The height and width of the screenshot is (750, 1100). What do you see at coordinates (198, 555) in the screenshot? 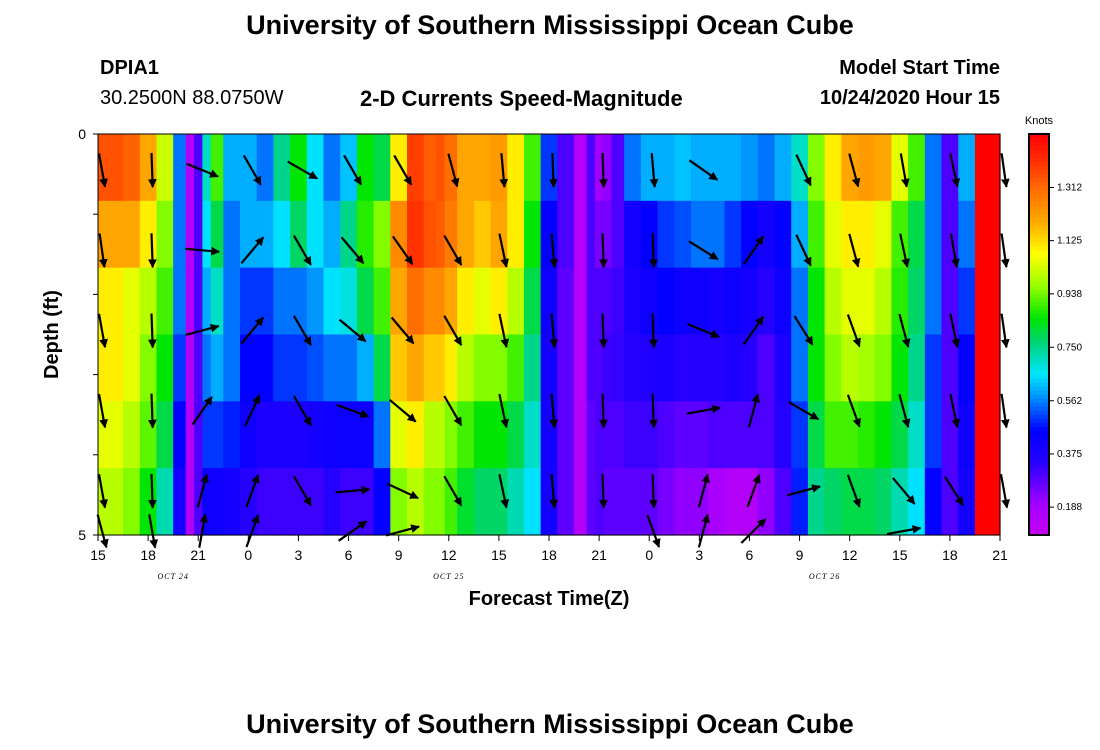
I see `x-tick-label: 21` at bounding box center [198, 555].